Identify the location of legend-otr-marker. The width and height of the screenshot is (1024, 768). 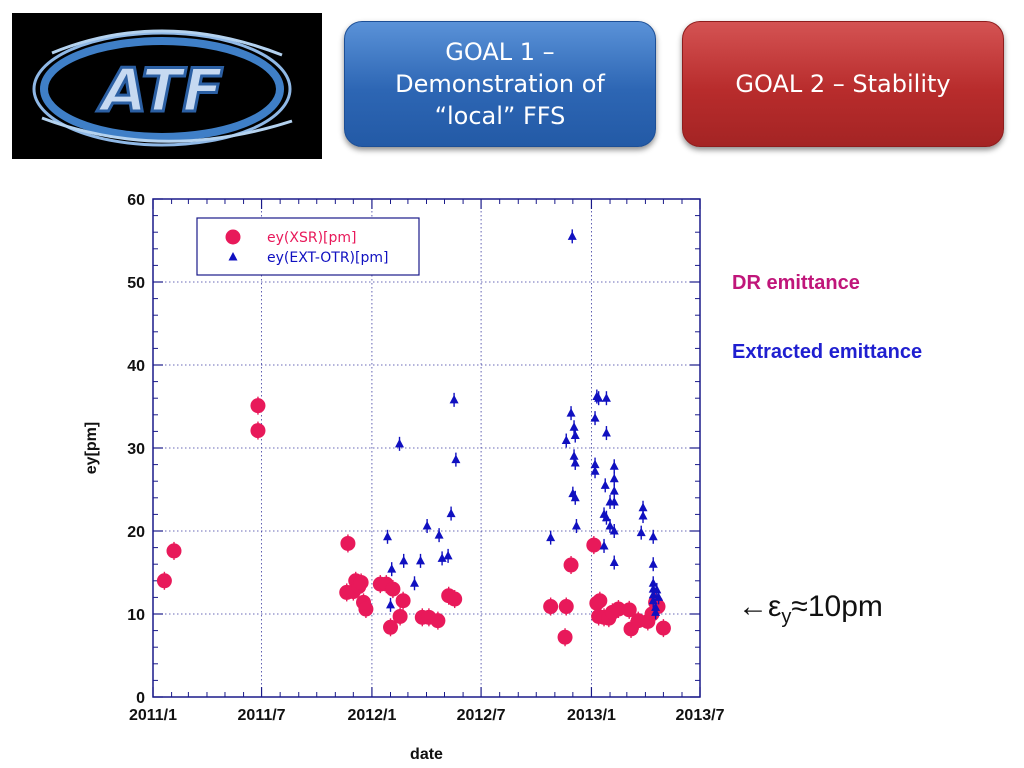
(233, 256).